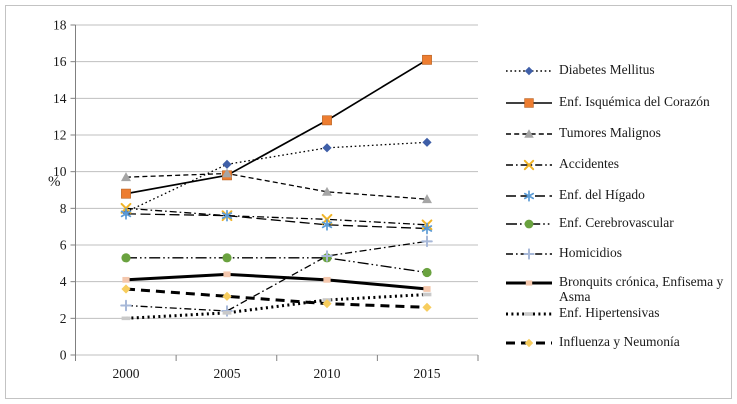 Image resolution: width=737 pixels, height=404 pixels. I want to click on legend-item: Tumores Malignos, so click(617, 133).